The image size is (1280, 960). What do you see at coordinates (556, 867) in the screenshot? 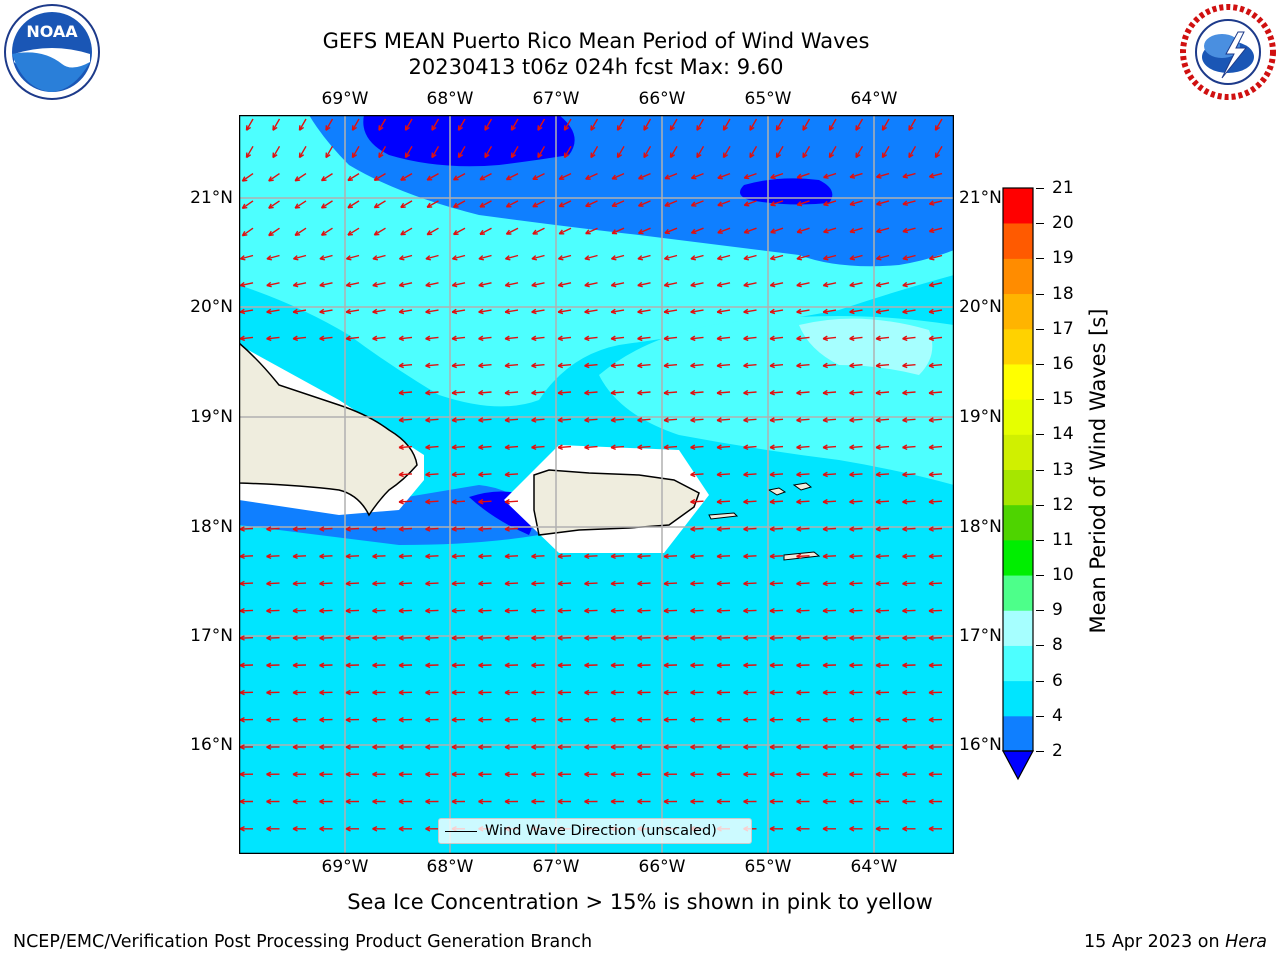
I see `lon-tick-bottom: 67°W` at bounding box center [556, 867].